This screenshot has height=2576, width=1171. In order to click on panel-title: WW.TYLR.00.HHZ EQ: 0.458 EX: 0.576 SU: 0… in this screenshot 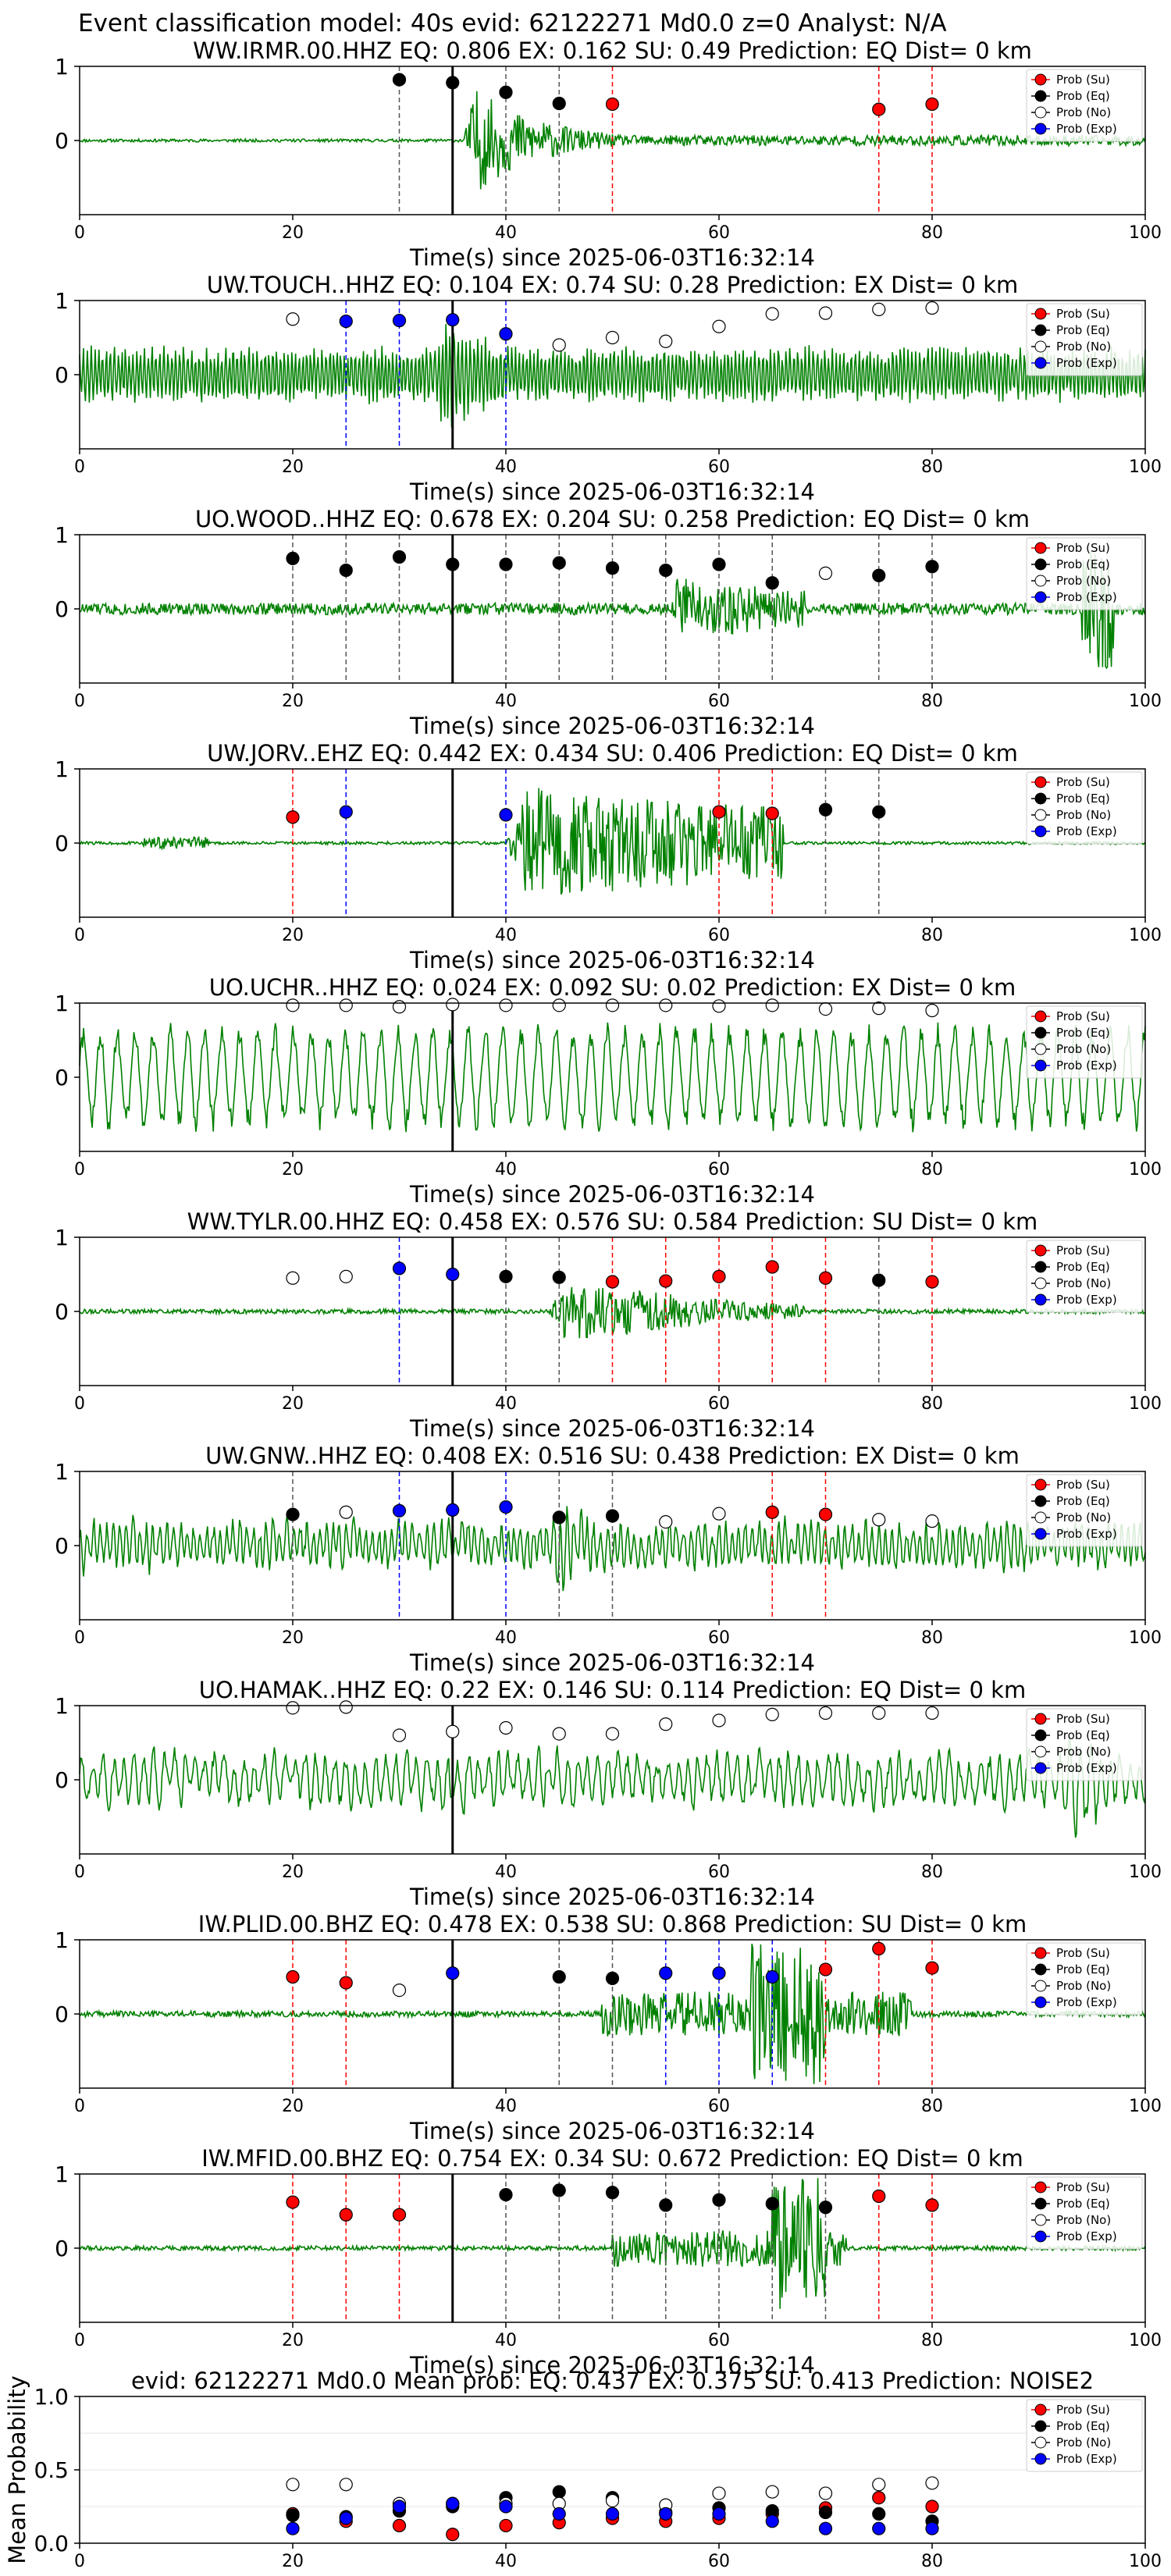, I will do `click(612, 1221)`.